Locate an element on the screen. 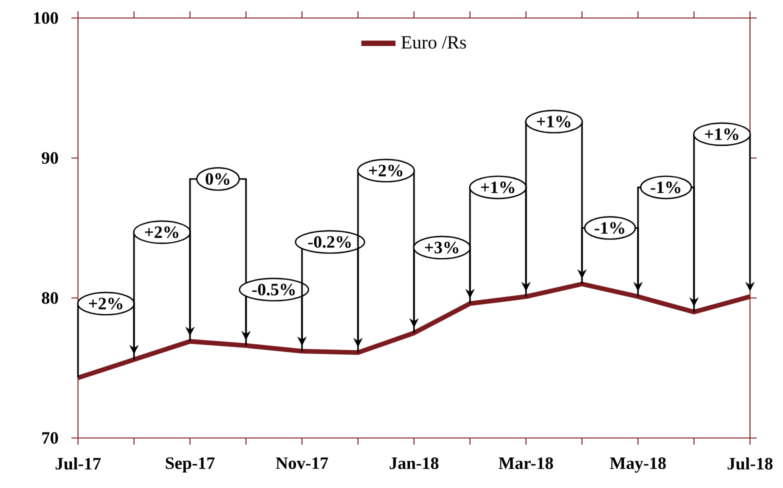 This screenshot has width=783, height=488. x-tick-label: Mar-18 is located at coordinates (526, 463).